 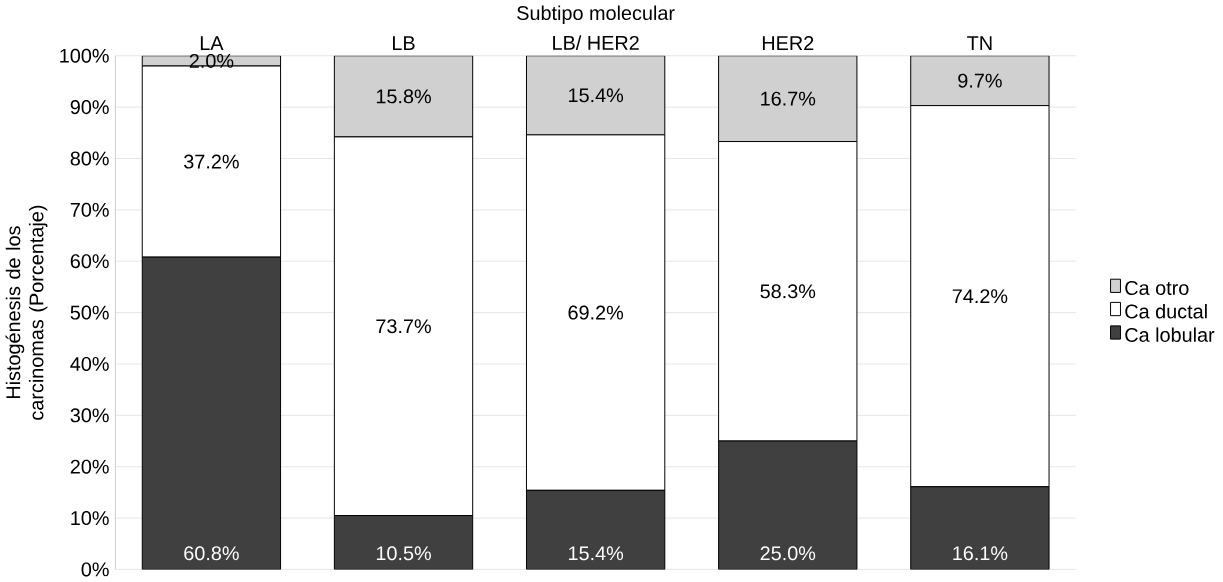 I want to click on data-label: 15.8%, so click(x=403, y=96).